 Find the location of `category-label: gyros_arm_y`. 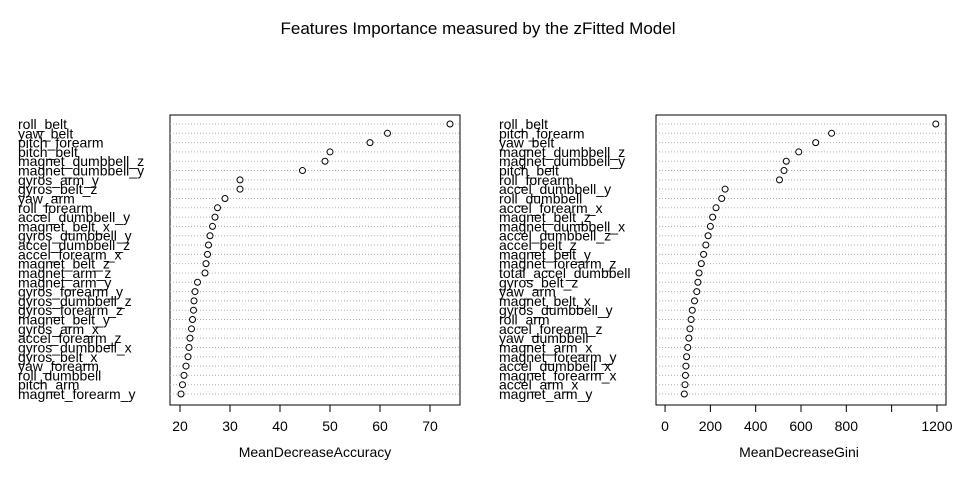

category-label: gyros_arm_y is located at coordinates (58, 180).